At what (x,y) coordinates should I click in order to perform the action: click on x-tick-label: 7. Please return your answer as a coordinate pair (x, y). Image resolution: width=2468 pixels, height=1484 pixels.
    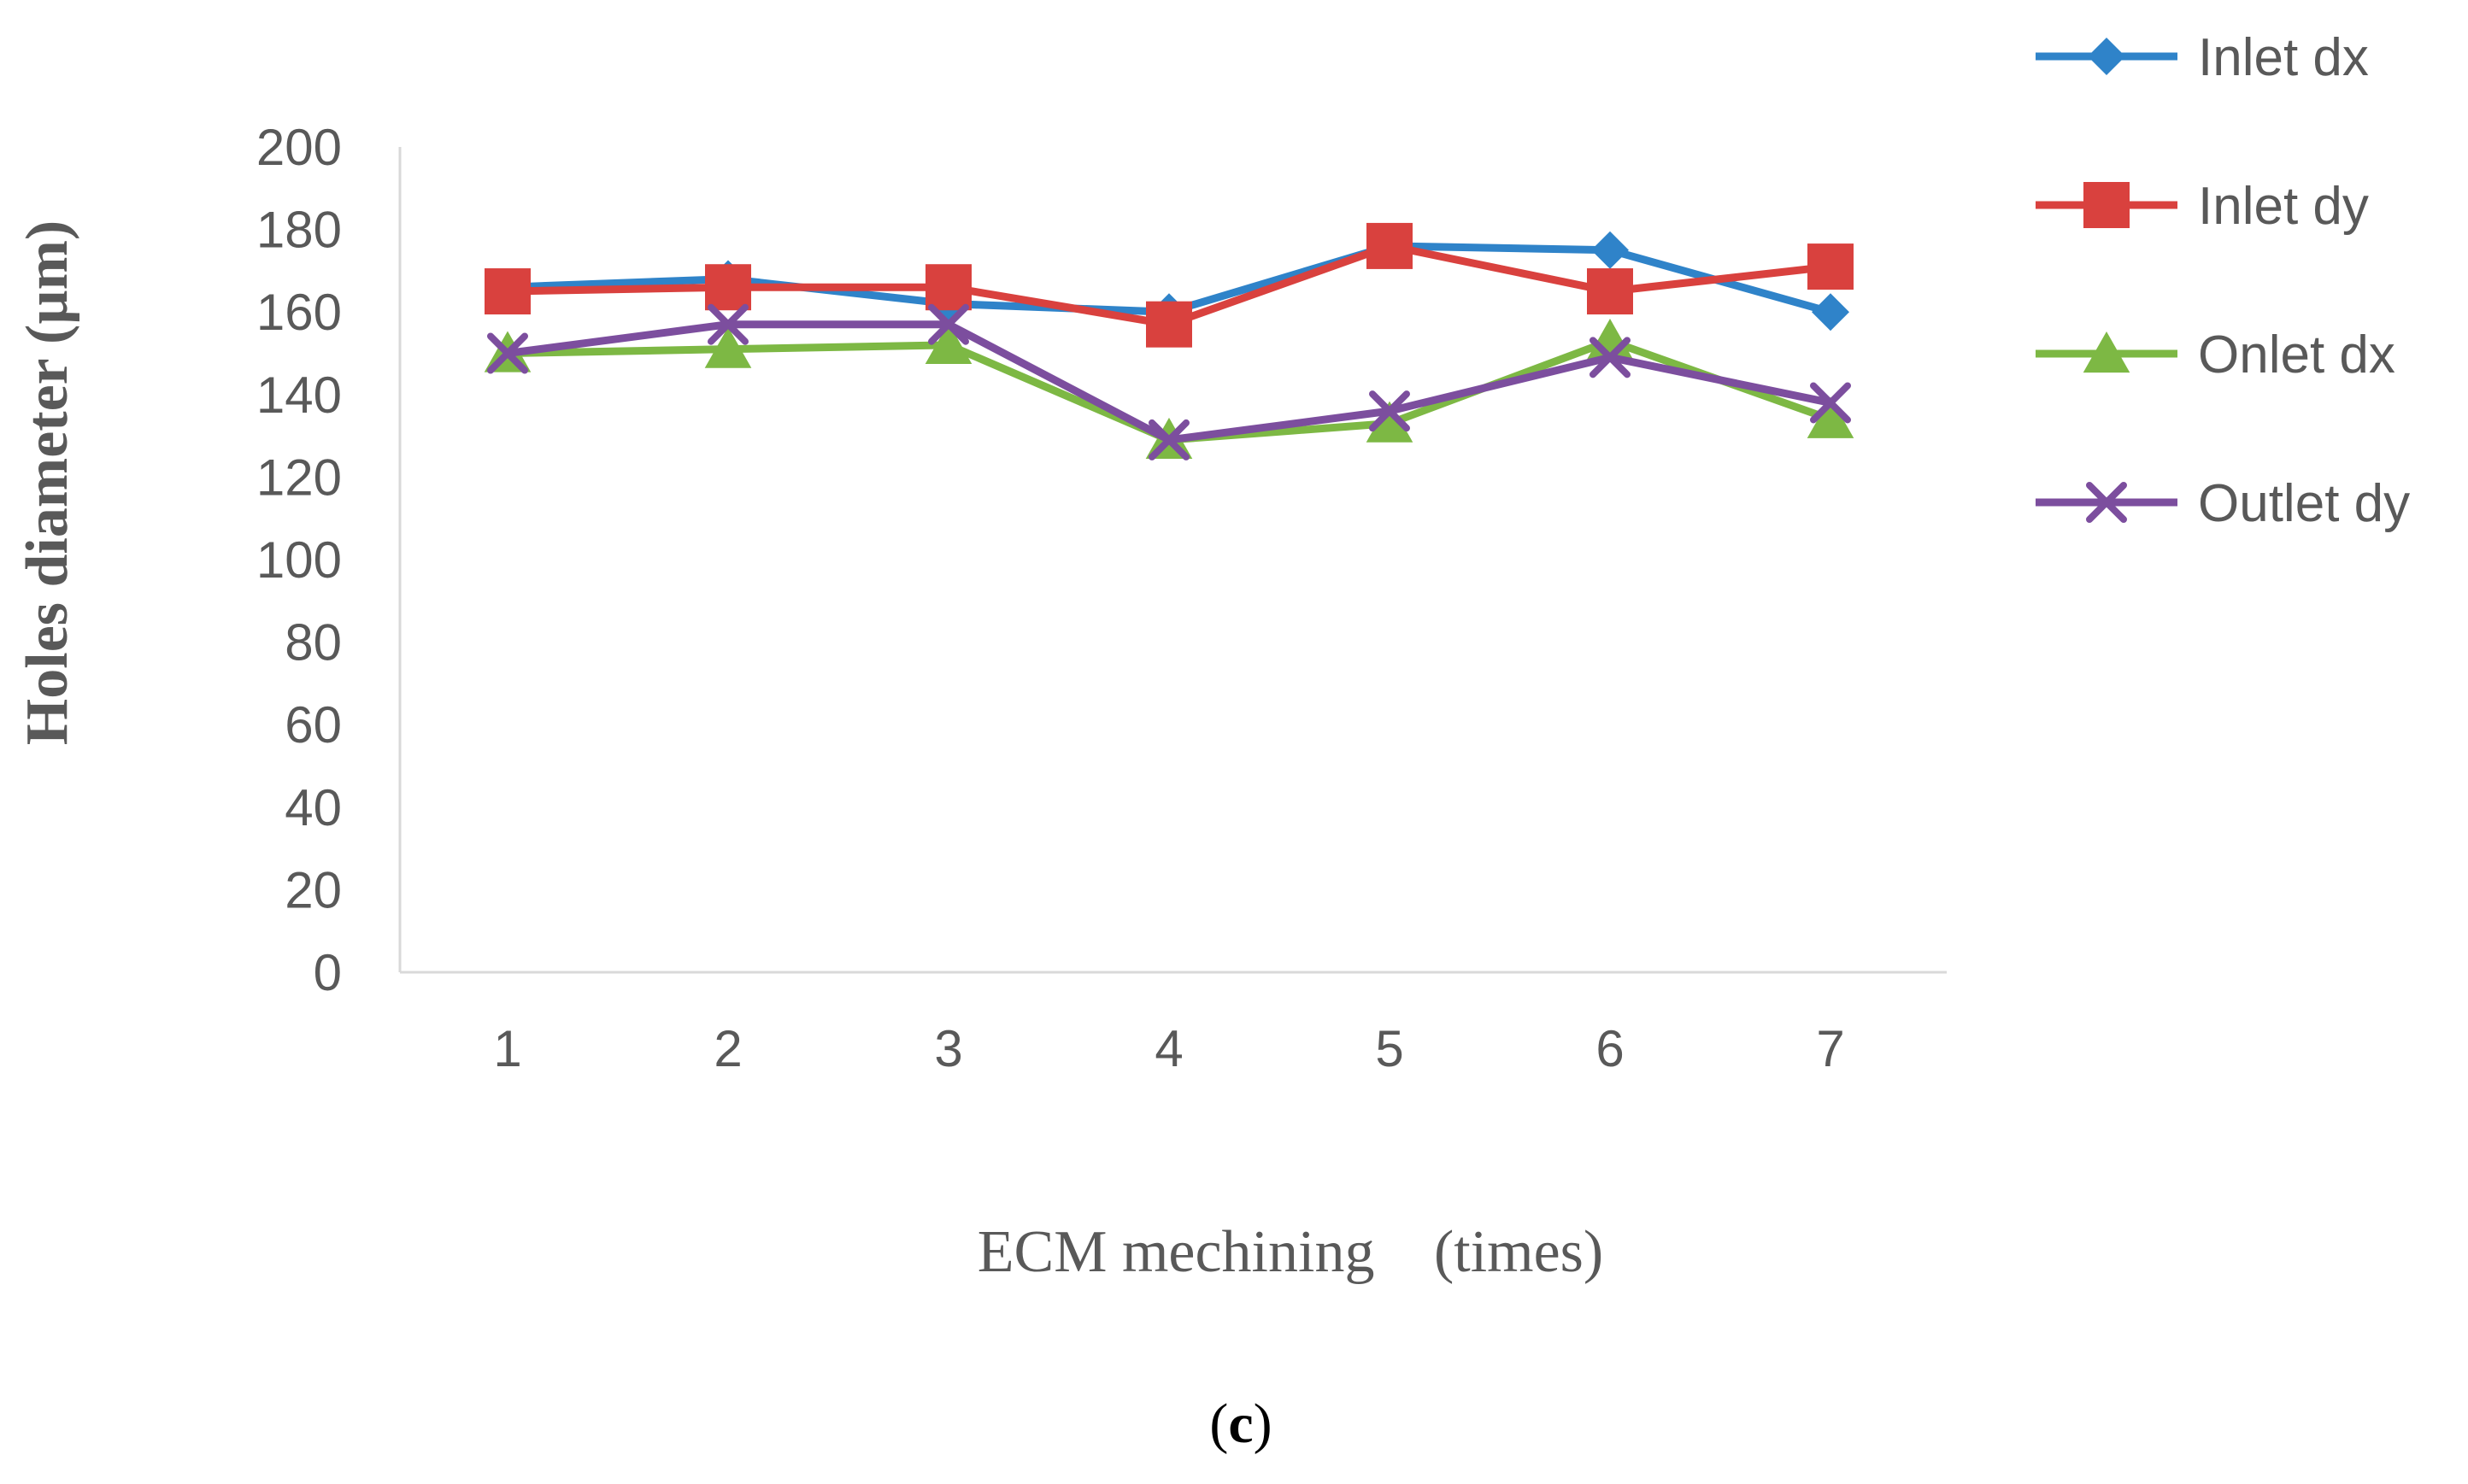
    Looking at the image, I should click on (1830, 1048).